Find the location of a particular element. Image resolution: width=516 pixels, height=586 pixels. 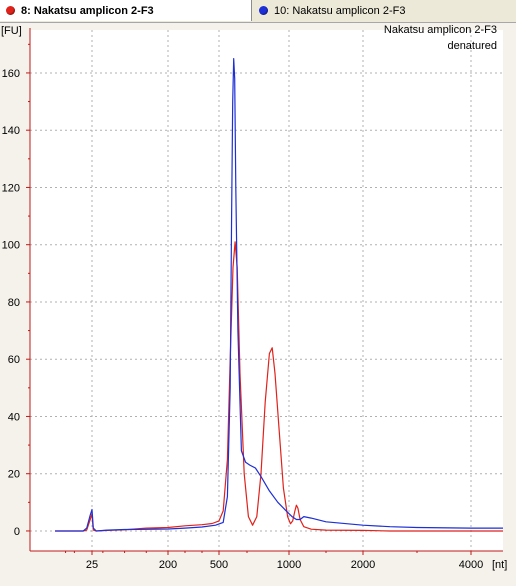

x-tick-label: 2000 is located at coordinates (363, 565).